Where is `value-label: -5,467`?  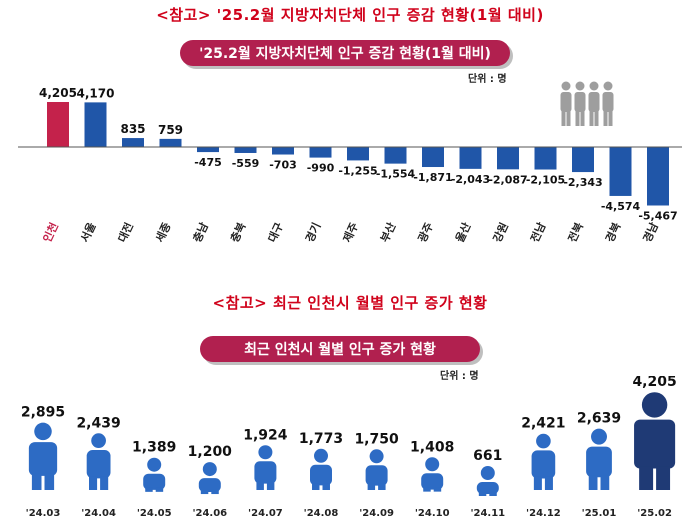 value-label: -5,467 is located at coordinates (657, 215).